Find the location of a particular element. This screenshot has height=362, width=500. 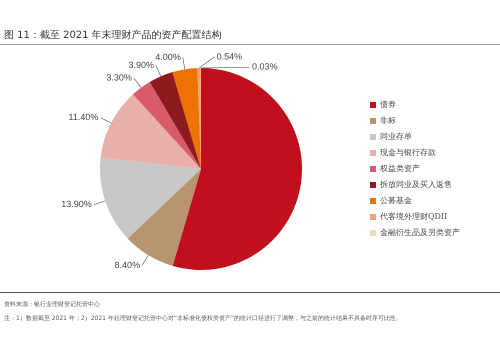

data-label: 3.30% is located at coordinates (119, 77).